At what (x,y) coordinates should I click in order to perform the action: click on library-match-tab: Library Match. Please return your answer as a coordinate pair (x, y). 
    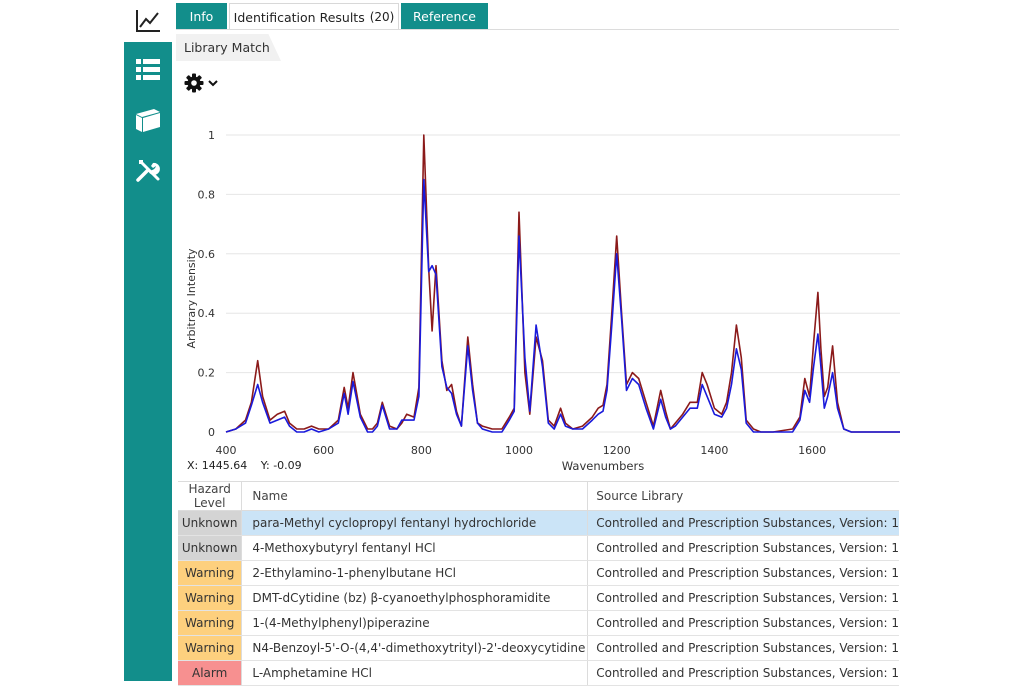
    Looking at the image, I should click on (228, 47).